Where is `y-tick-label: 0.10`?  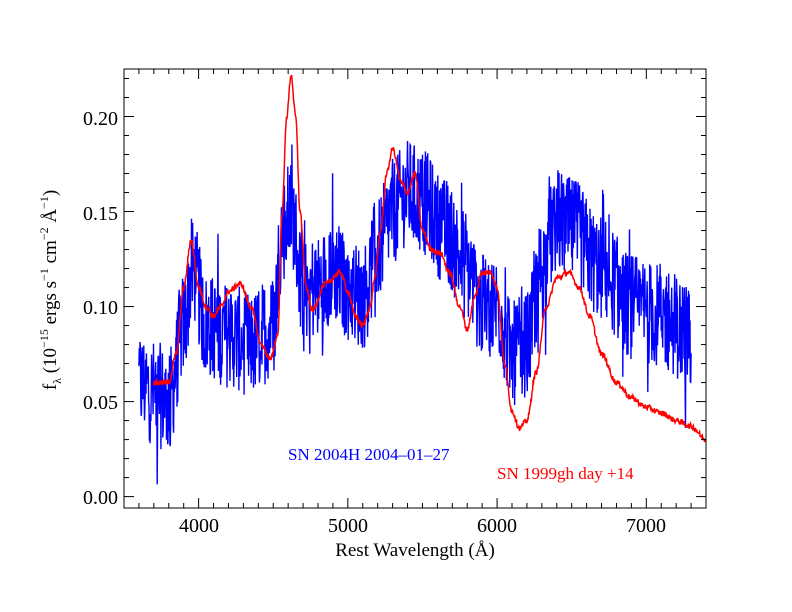
y-tick-label: 0.10 is located at coordinates (100, 308).